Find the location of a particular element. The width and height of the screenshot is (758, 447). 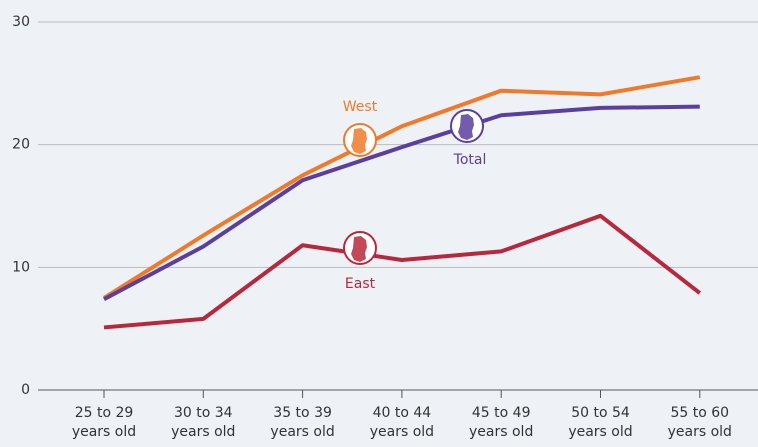

y-tick-label: 30 is located at coordinates (21, 22).